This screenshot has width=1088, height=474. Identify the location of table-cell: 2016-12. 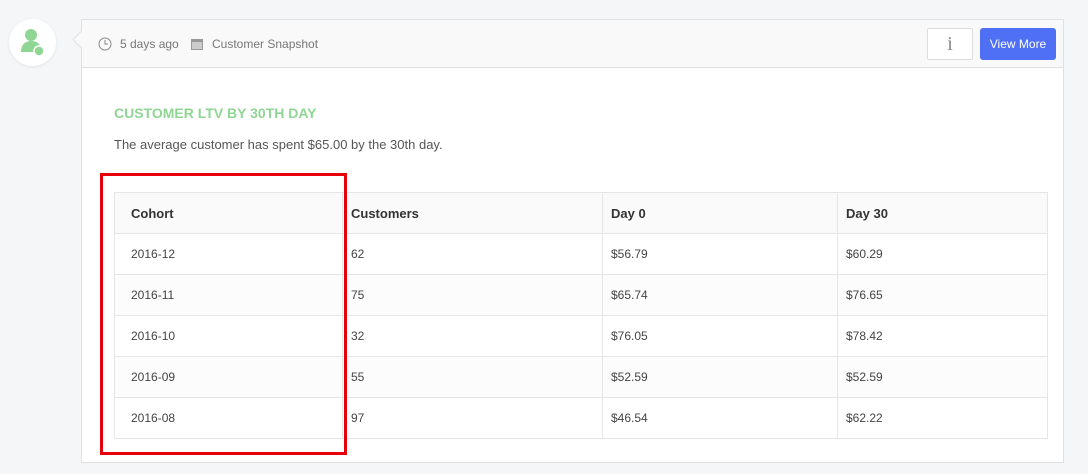
(228, 254).